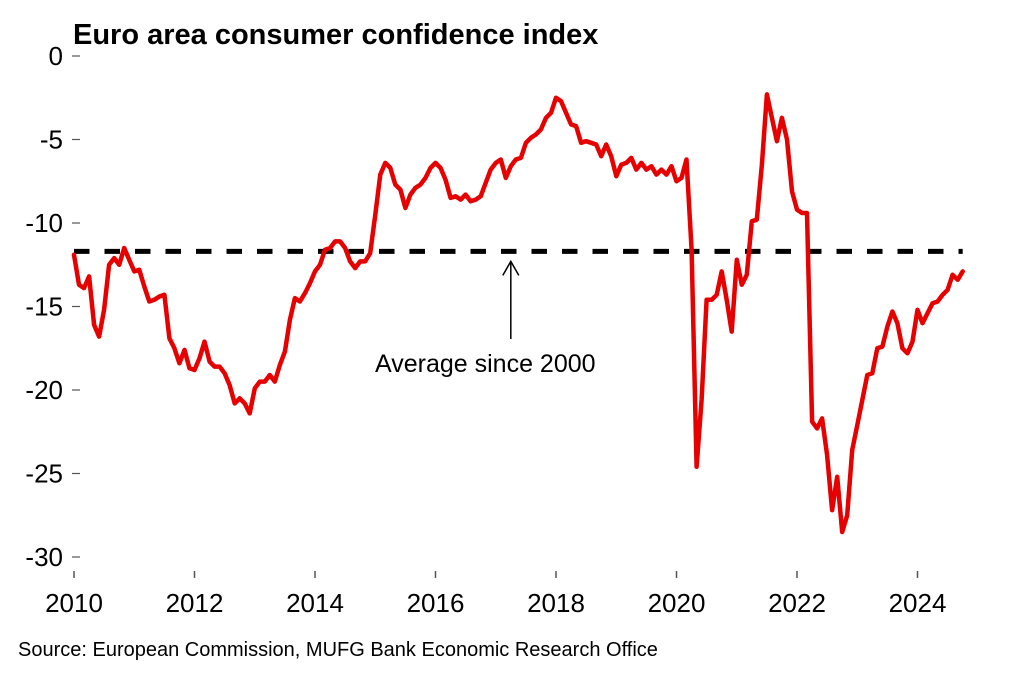 The height and width of the screenshot is (681, 1022). I want to click on x-tick-label: 2022, so click(797, 603).